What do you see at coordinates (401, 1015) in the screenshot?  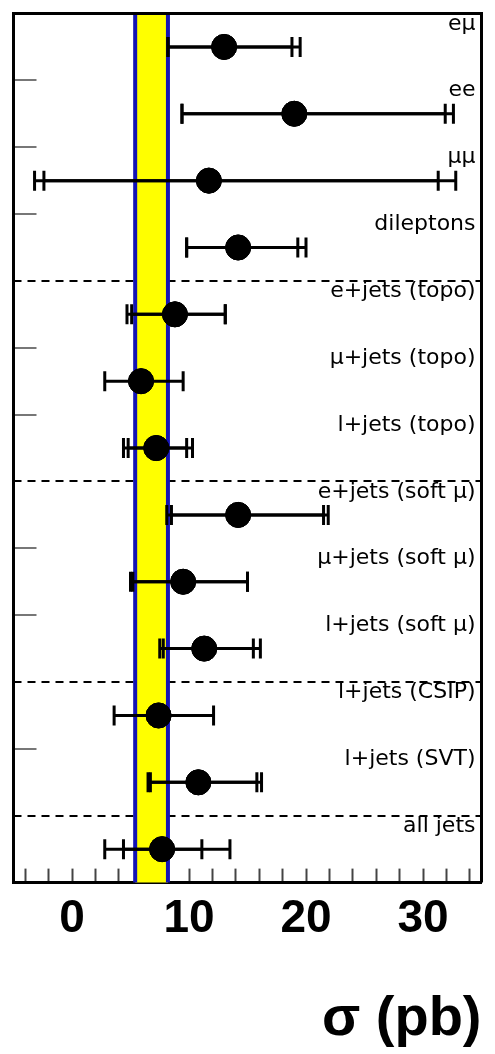 I see `x-axis-title: σ (pb)` at bounding box center [401, 1015].